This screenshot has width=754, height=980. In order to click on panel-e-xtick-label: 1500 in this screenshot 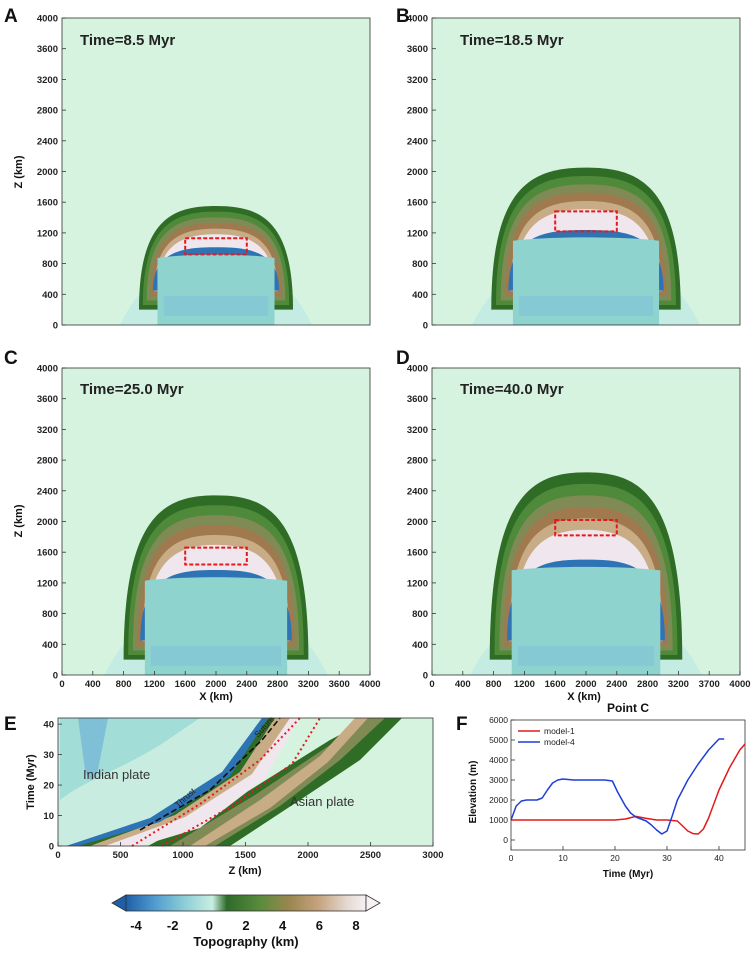, I will do `click(245, 855)`.